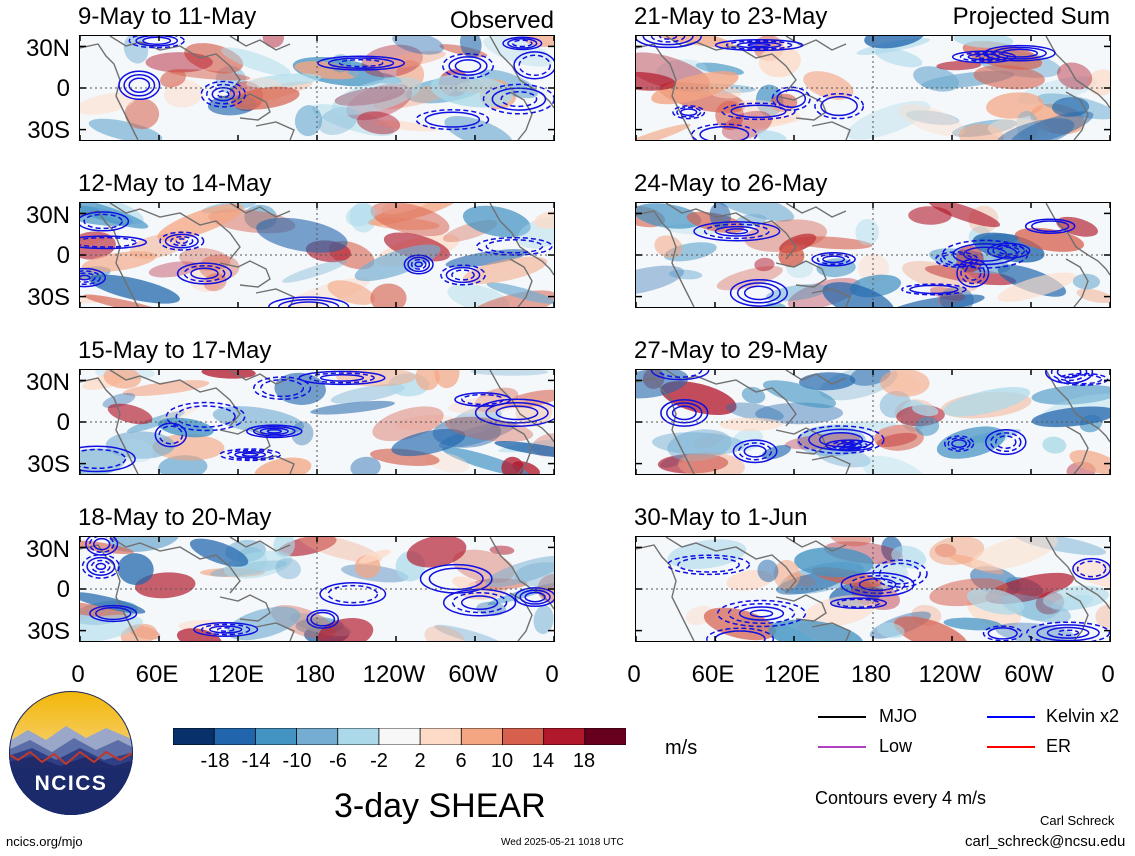 Image resolution: width=1135 pixels, height=856 pixels. I want to click on map-panel, so click(873, 589).